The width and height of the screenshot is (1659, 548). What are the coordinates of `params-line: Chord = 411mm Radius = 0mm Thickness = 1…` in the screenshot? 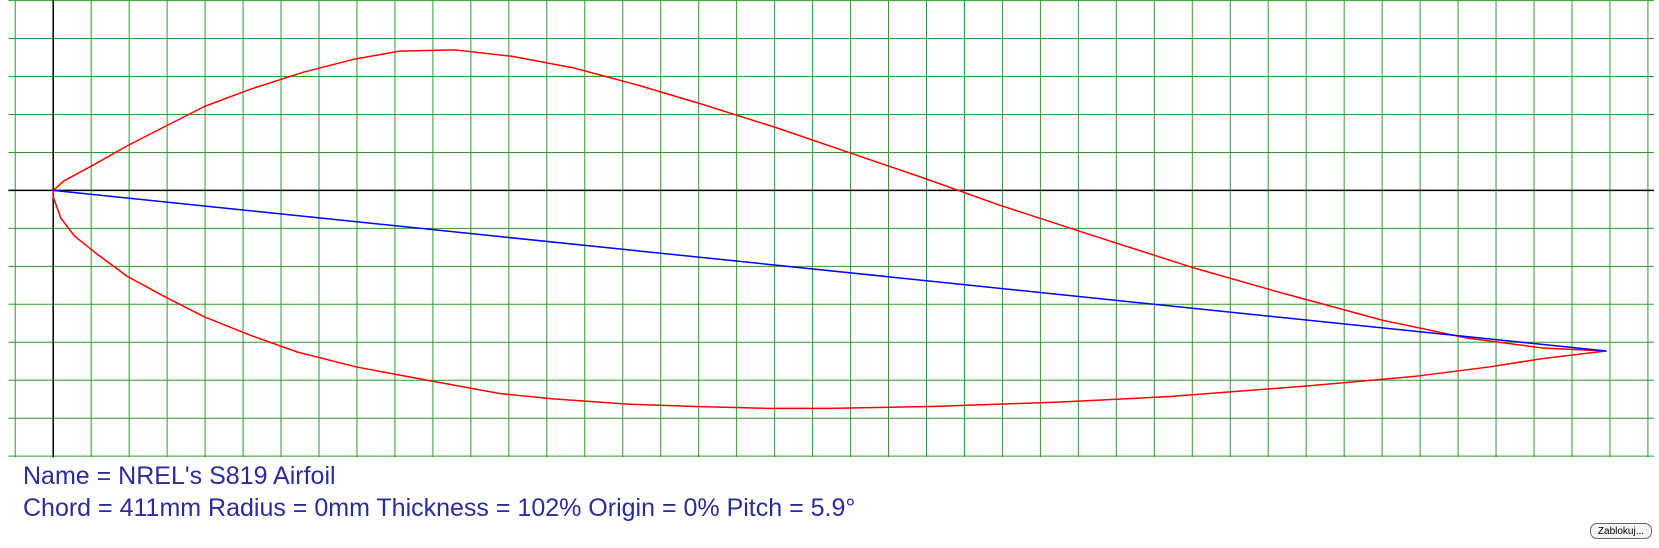 It's located at (439, 508).